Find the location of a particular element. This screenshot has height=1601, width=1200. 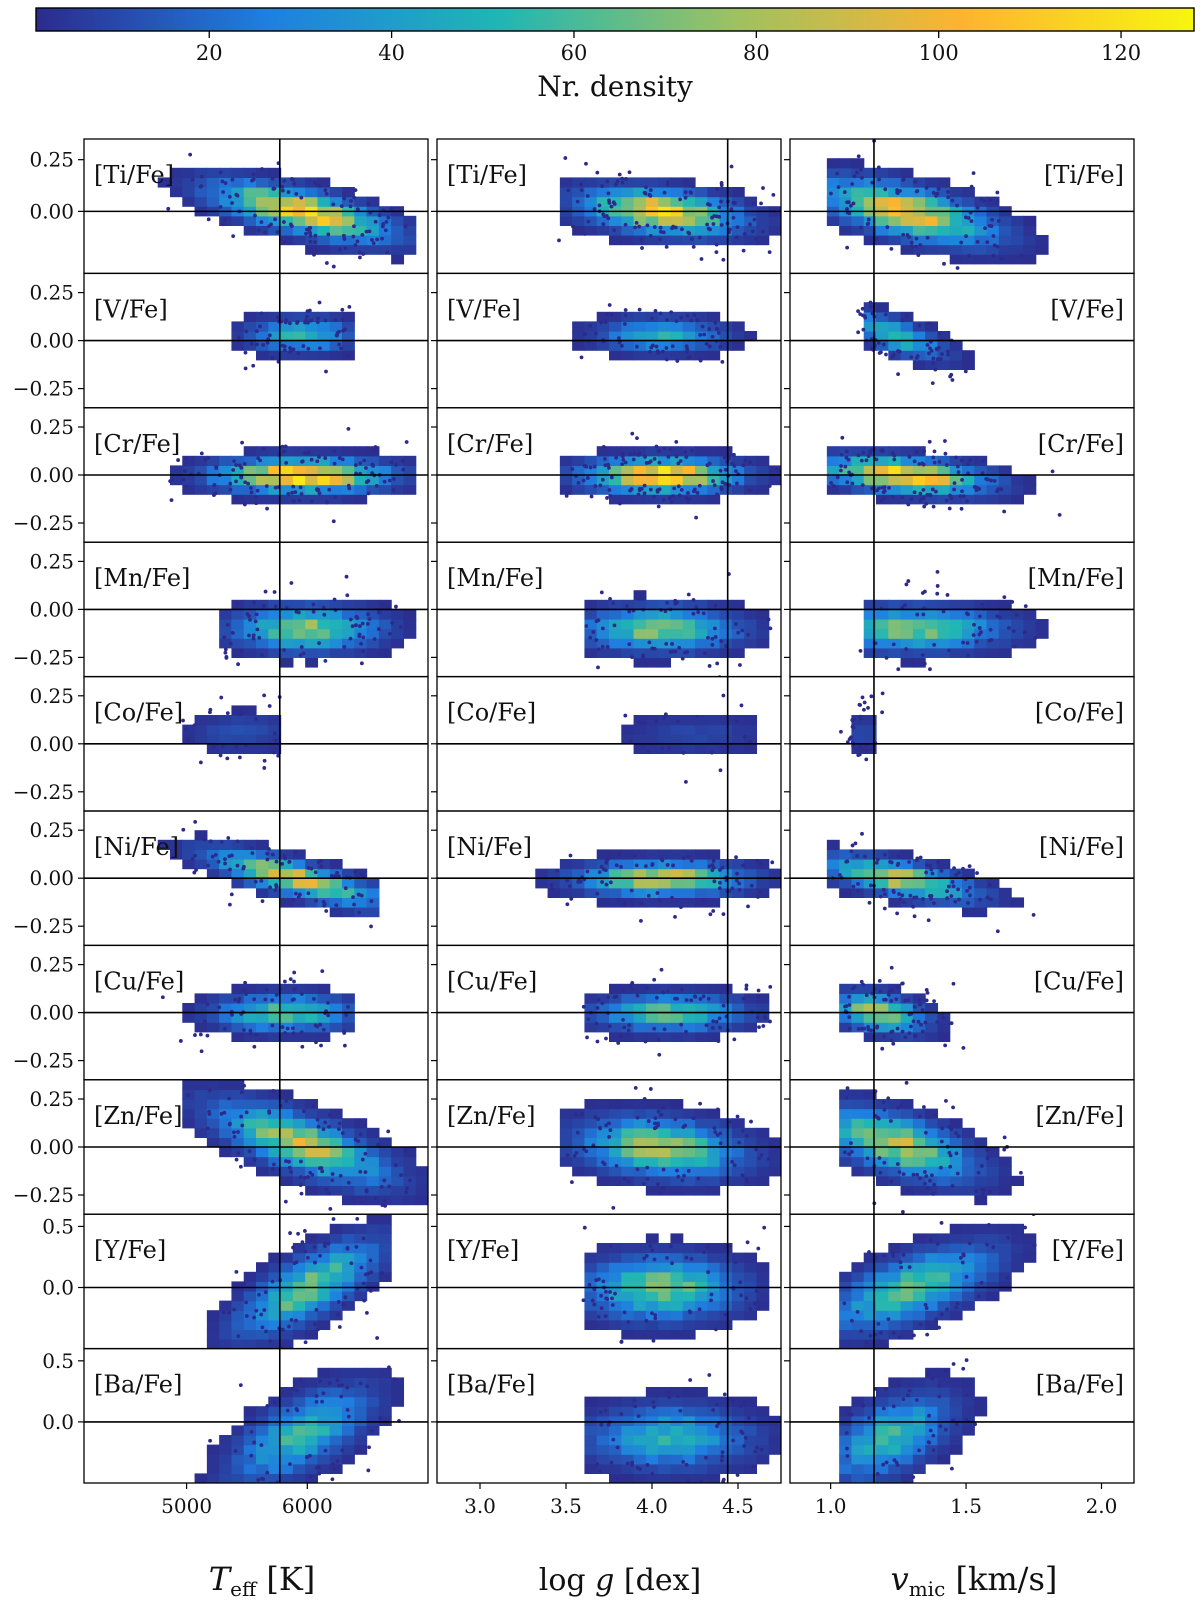

element-label: [Cr/Fe] is located at coordinates (137, 444).